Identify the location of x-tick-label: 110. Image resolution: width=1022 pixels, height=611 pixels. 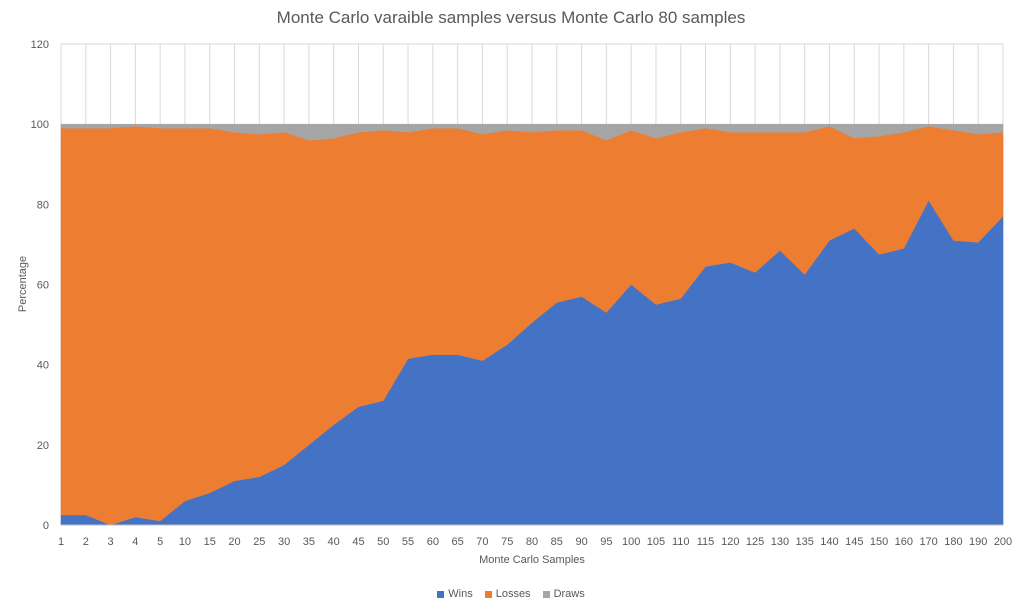
(681, 542).